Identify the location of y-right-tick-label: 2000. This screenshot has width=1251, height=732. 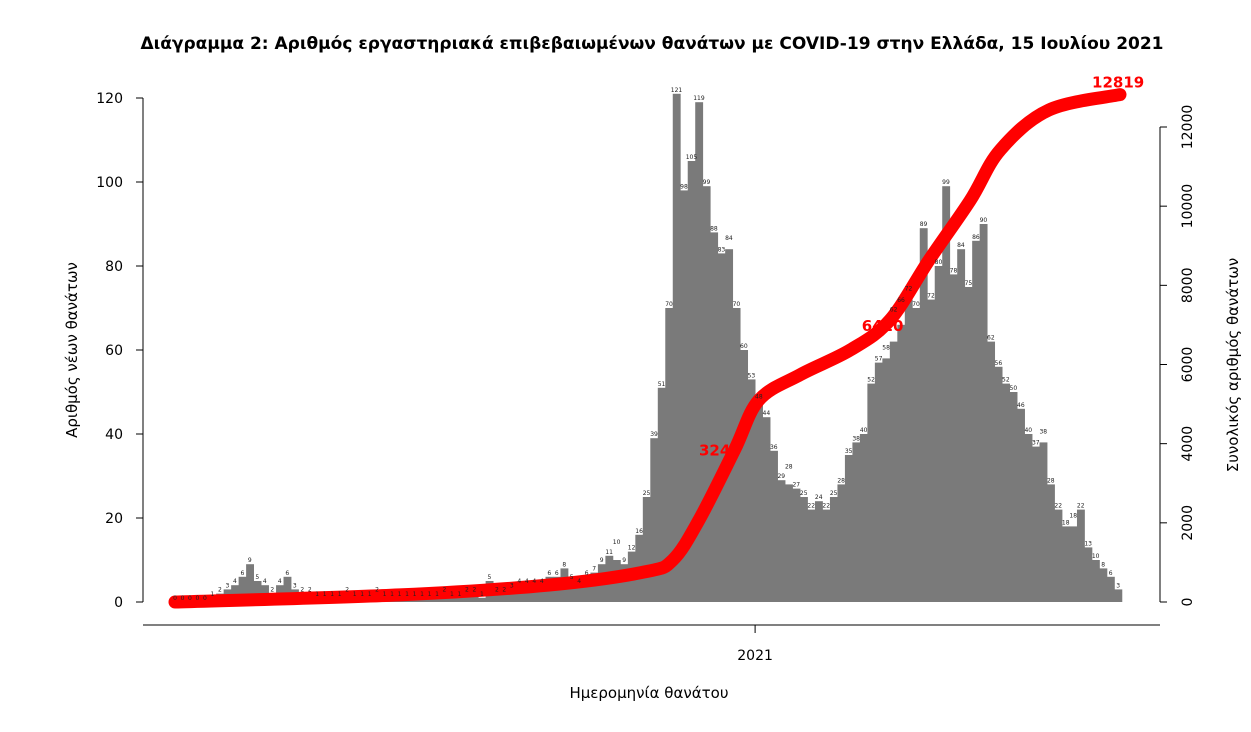
(1188, 523).